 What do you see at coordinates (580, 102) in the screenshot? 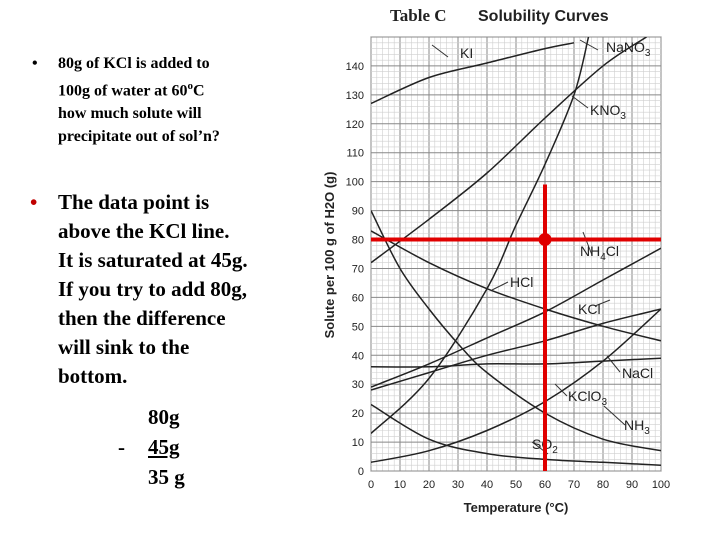
I see `leader-kno3` at bounding box center [580, 102].